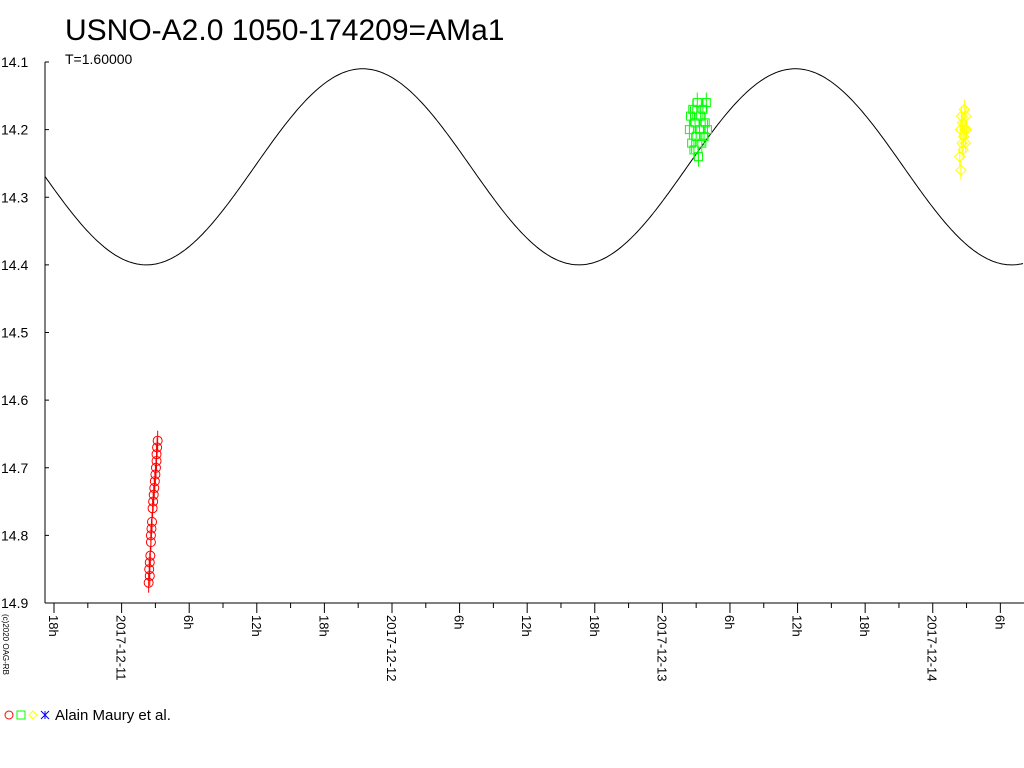 Image resolution: width=1024 pixels, height=768 pixels. I want to click on series-diamond, so click(963, 140).